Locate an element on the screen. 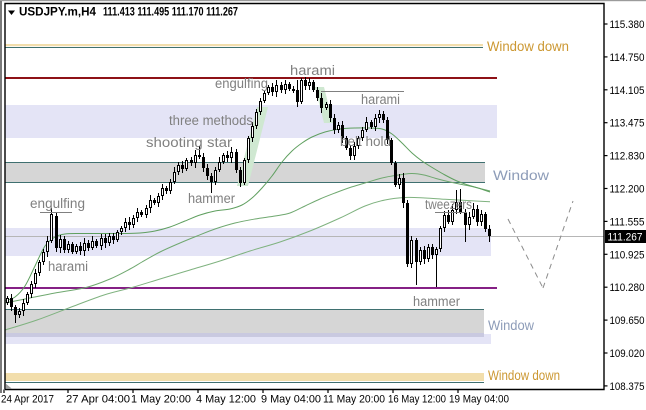 The width and height of the screenshot is (646, 410). svg-text: three methods is located at coordinates (211, 120).